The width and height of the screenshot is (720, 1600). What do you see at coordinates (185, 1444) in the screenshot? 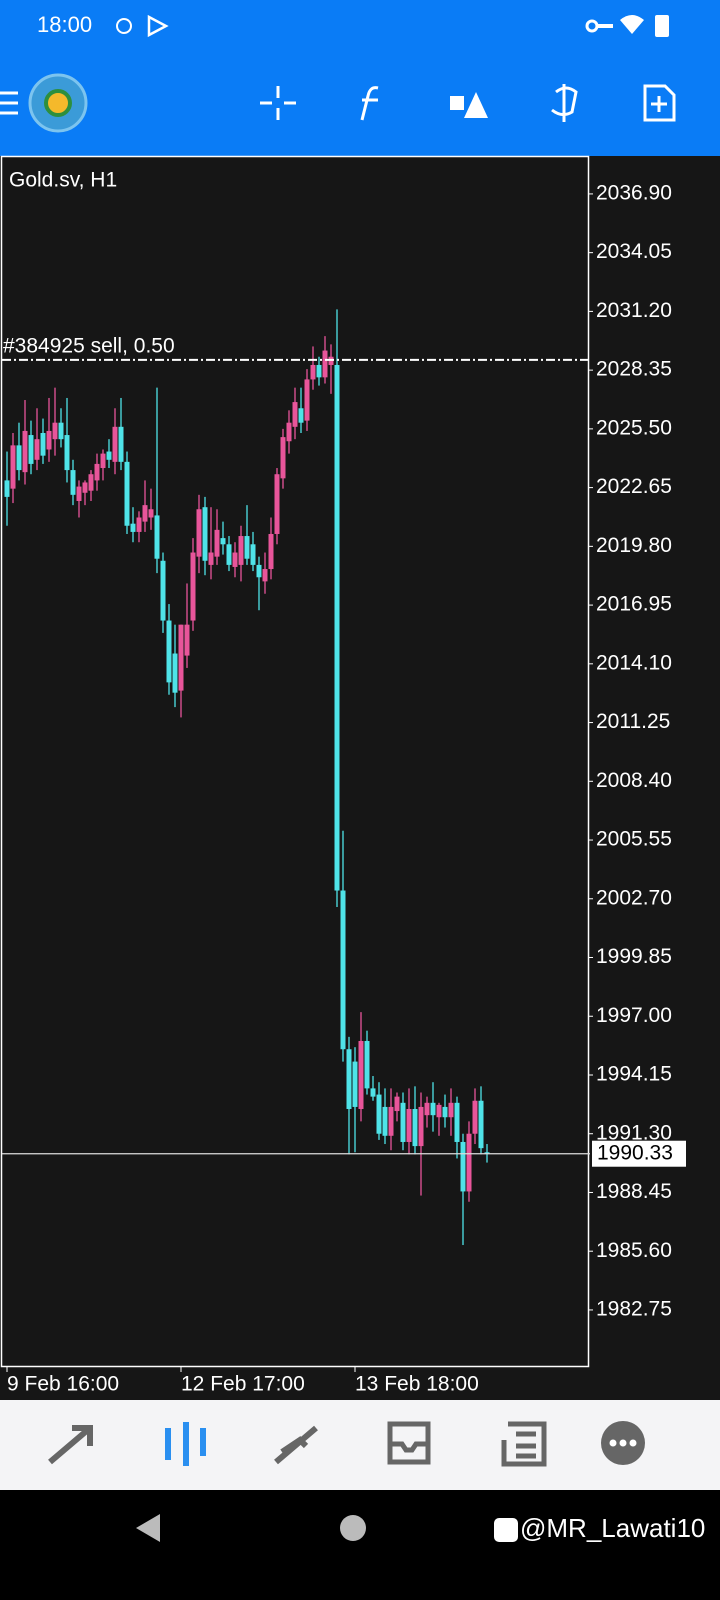
I see `chart-tab` at bounding box center [185, 1444].